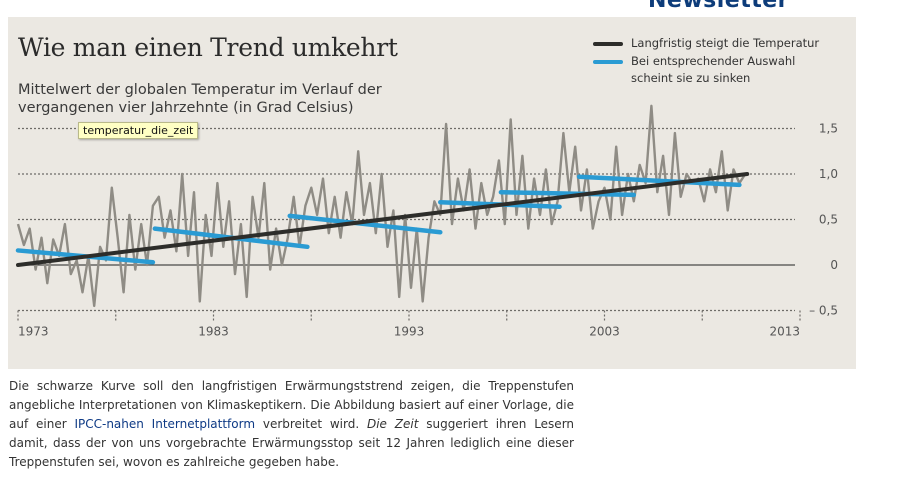  I want to click on die-zeit-emphasis: Die Zeit, so click(392, 424).